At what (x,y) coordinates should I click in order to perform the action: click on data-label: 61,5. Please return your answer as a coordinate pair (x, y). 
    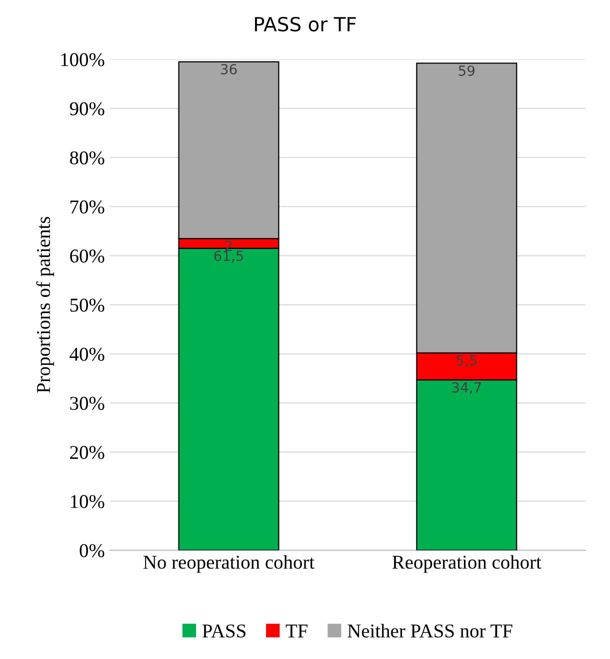
    Looking at the image, I should click on (228, 256).